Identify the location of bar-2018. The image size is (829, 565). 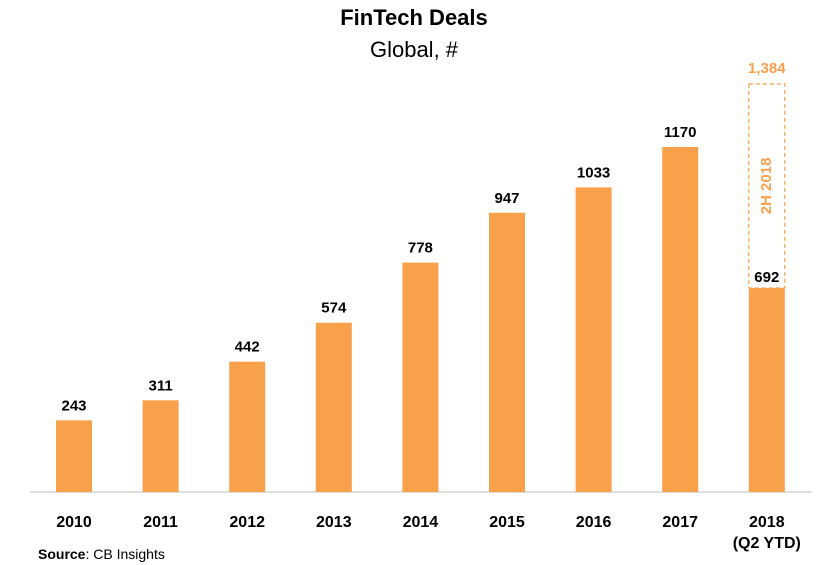
(766, 389).